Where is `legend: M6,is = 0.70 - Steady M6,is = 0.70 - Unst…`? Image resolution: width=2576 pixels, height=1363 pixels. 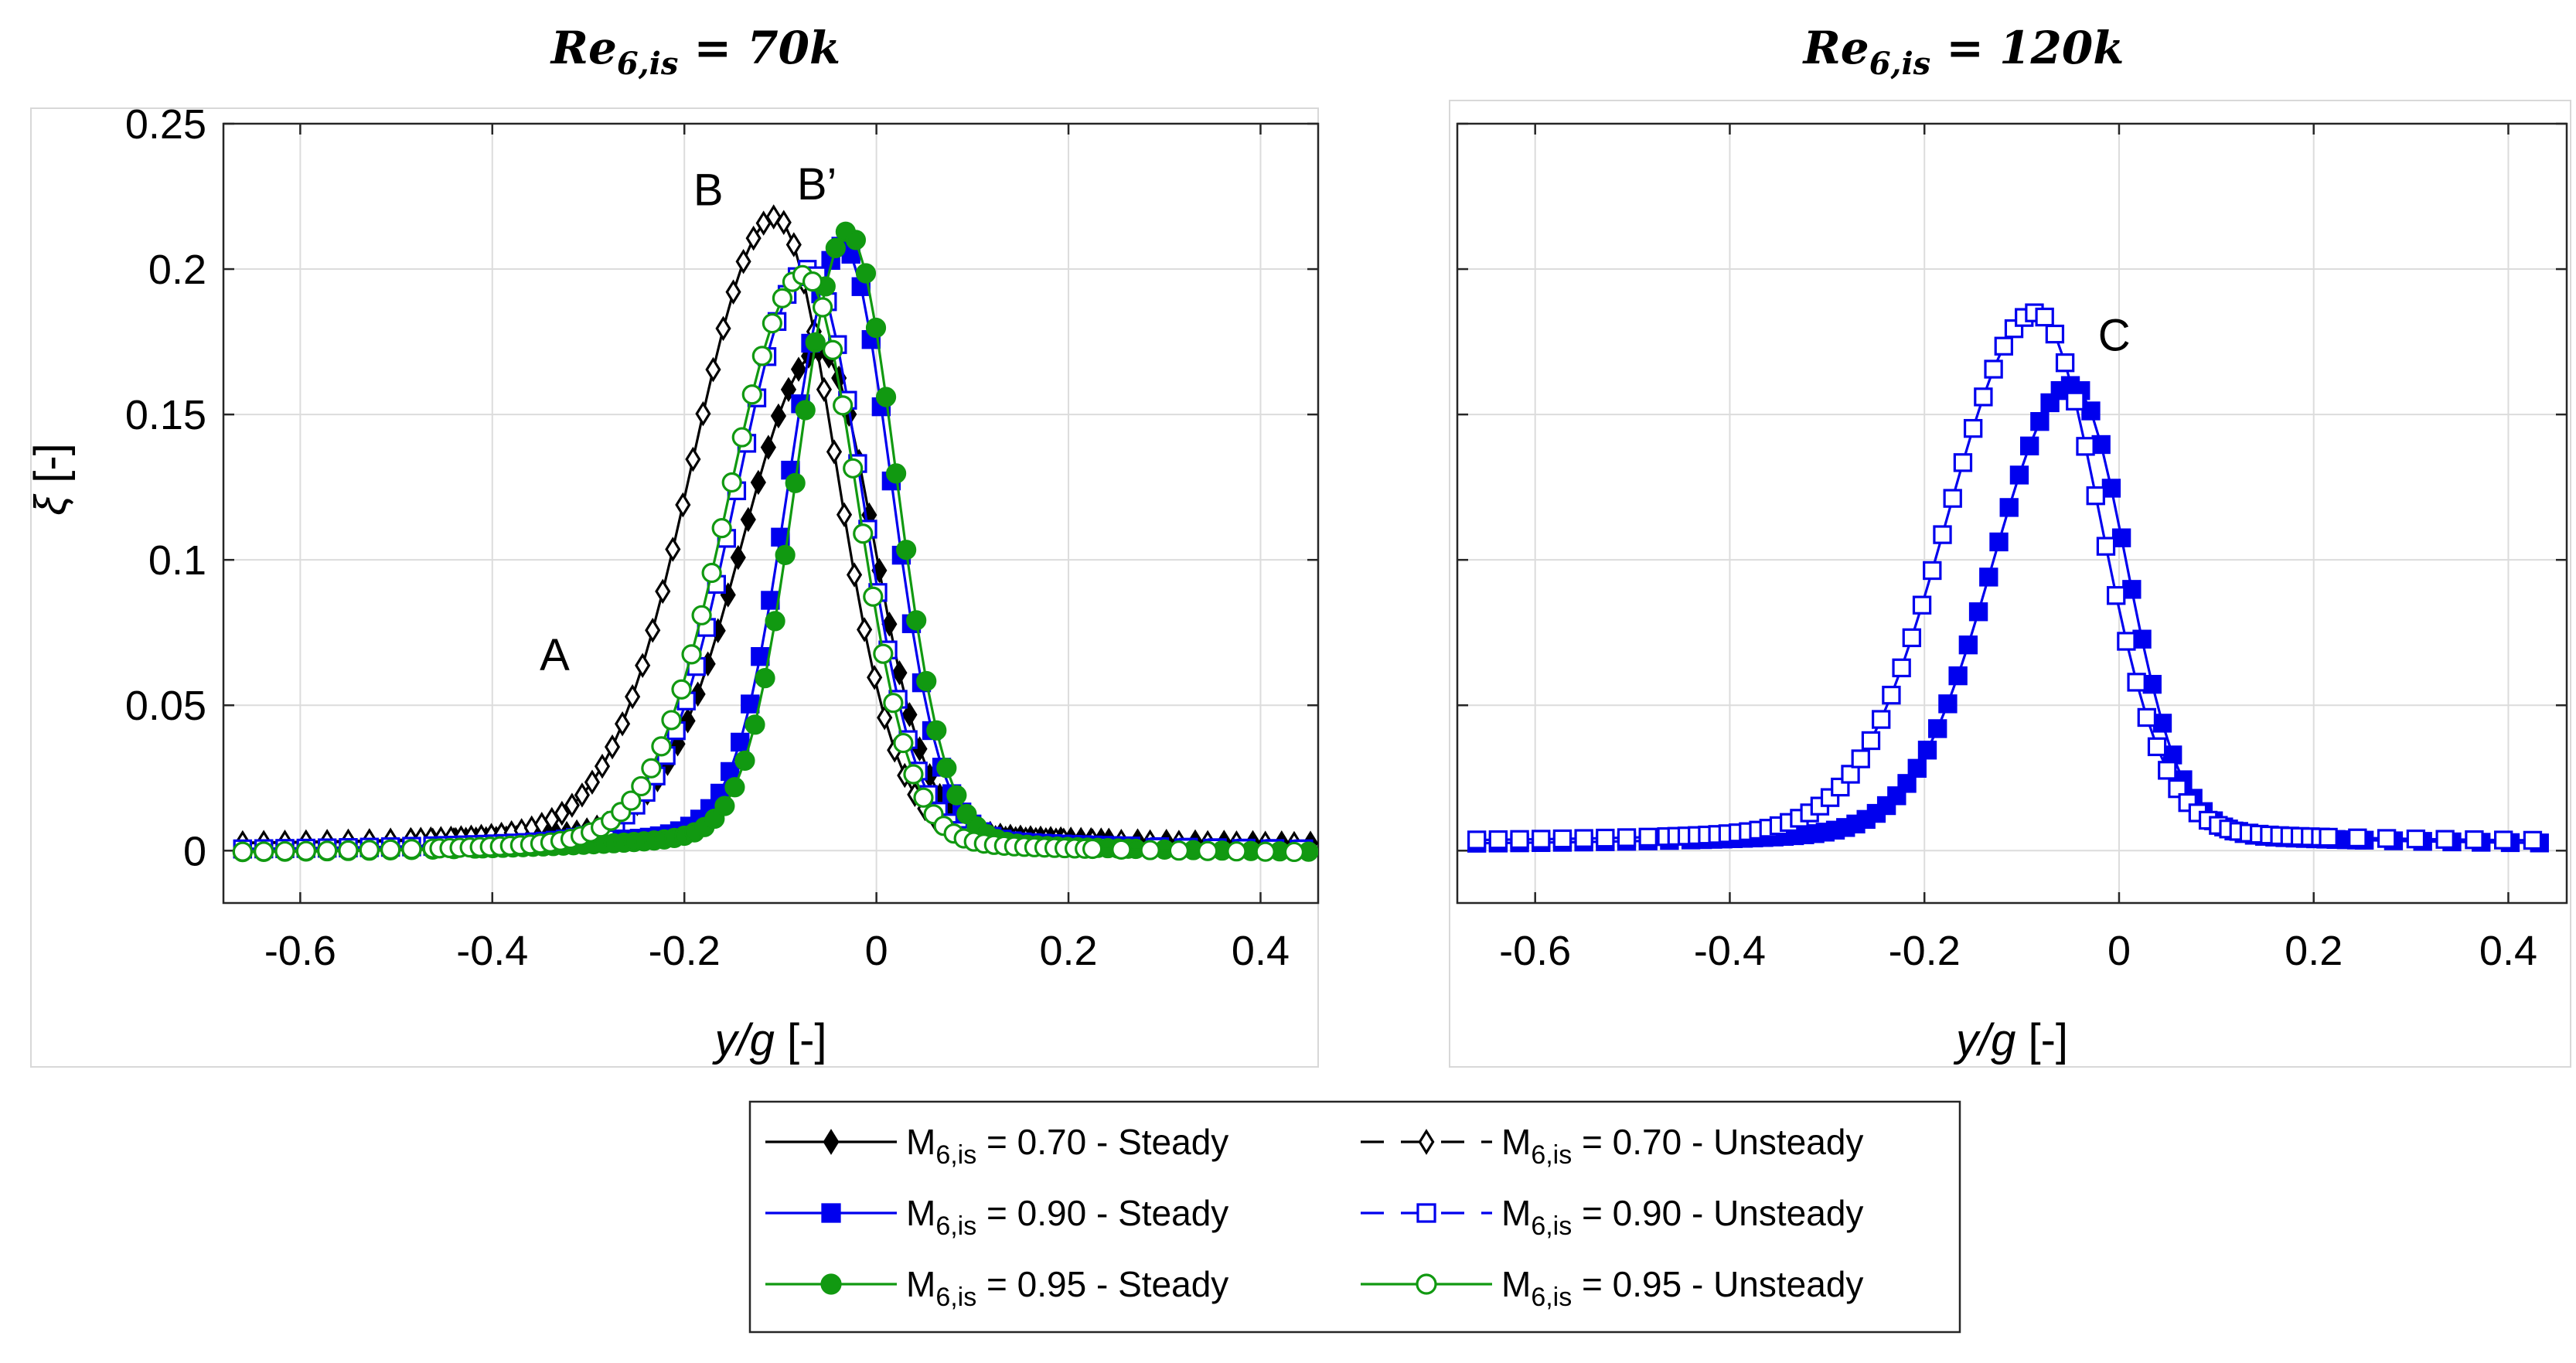 legend: M6,is = 0.70 - Steady M6,is = 0.70 - Unst… is located at coordinates (1354, 1217).